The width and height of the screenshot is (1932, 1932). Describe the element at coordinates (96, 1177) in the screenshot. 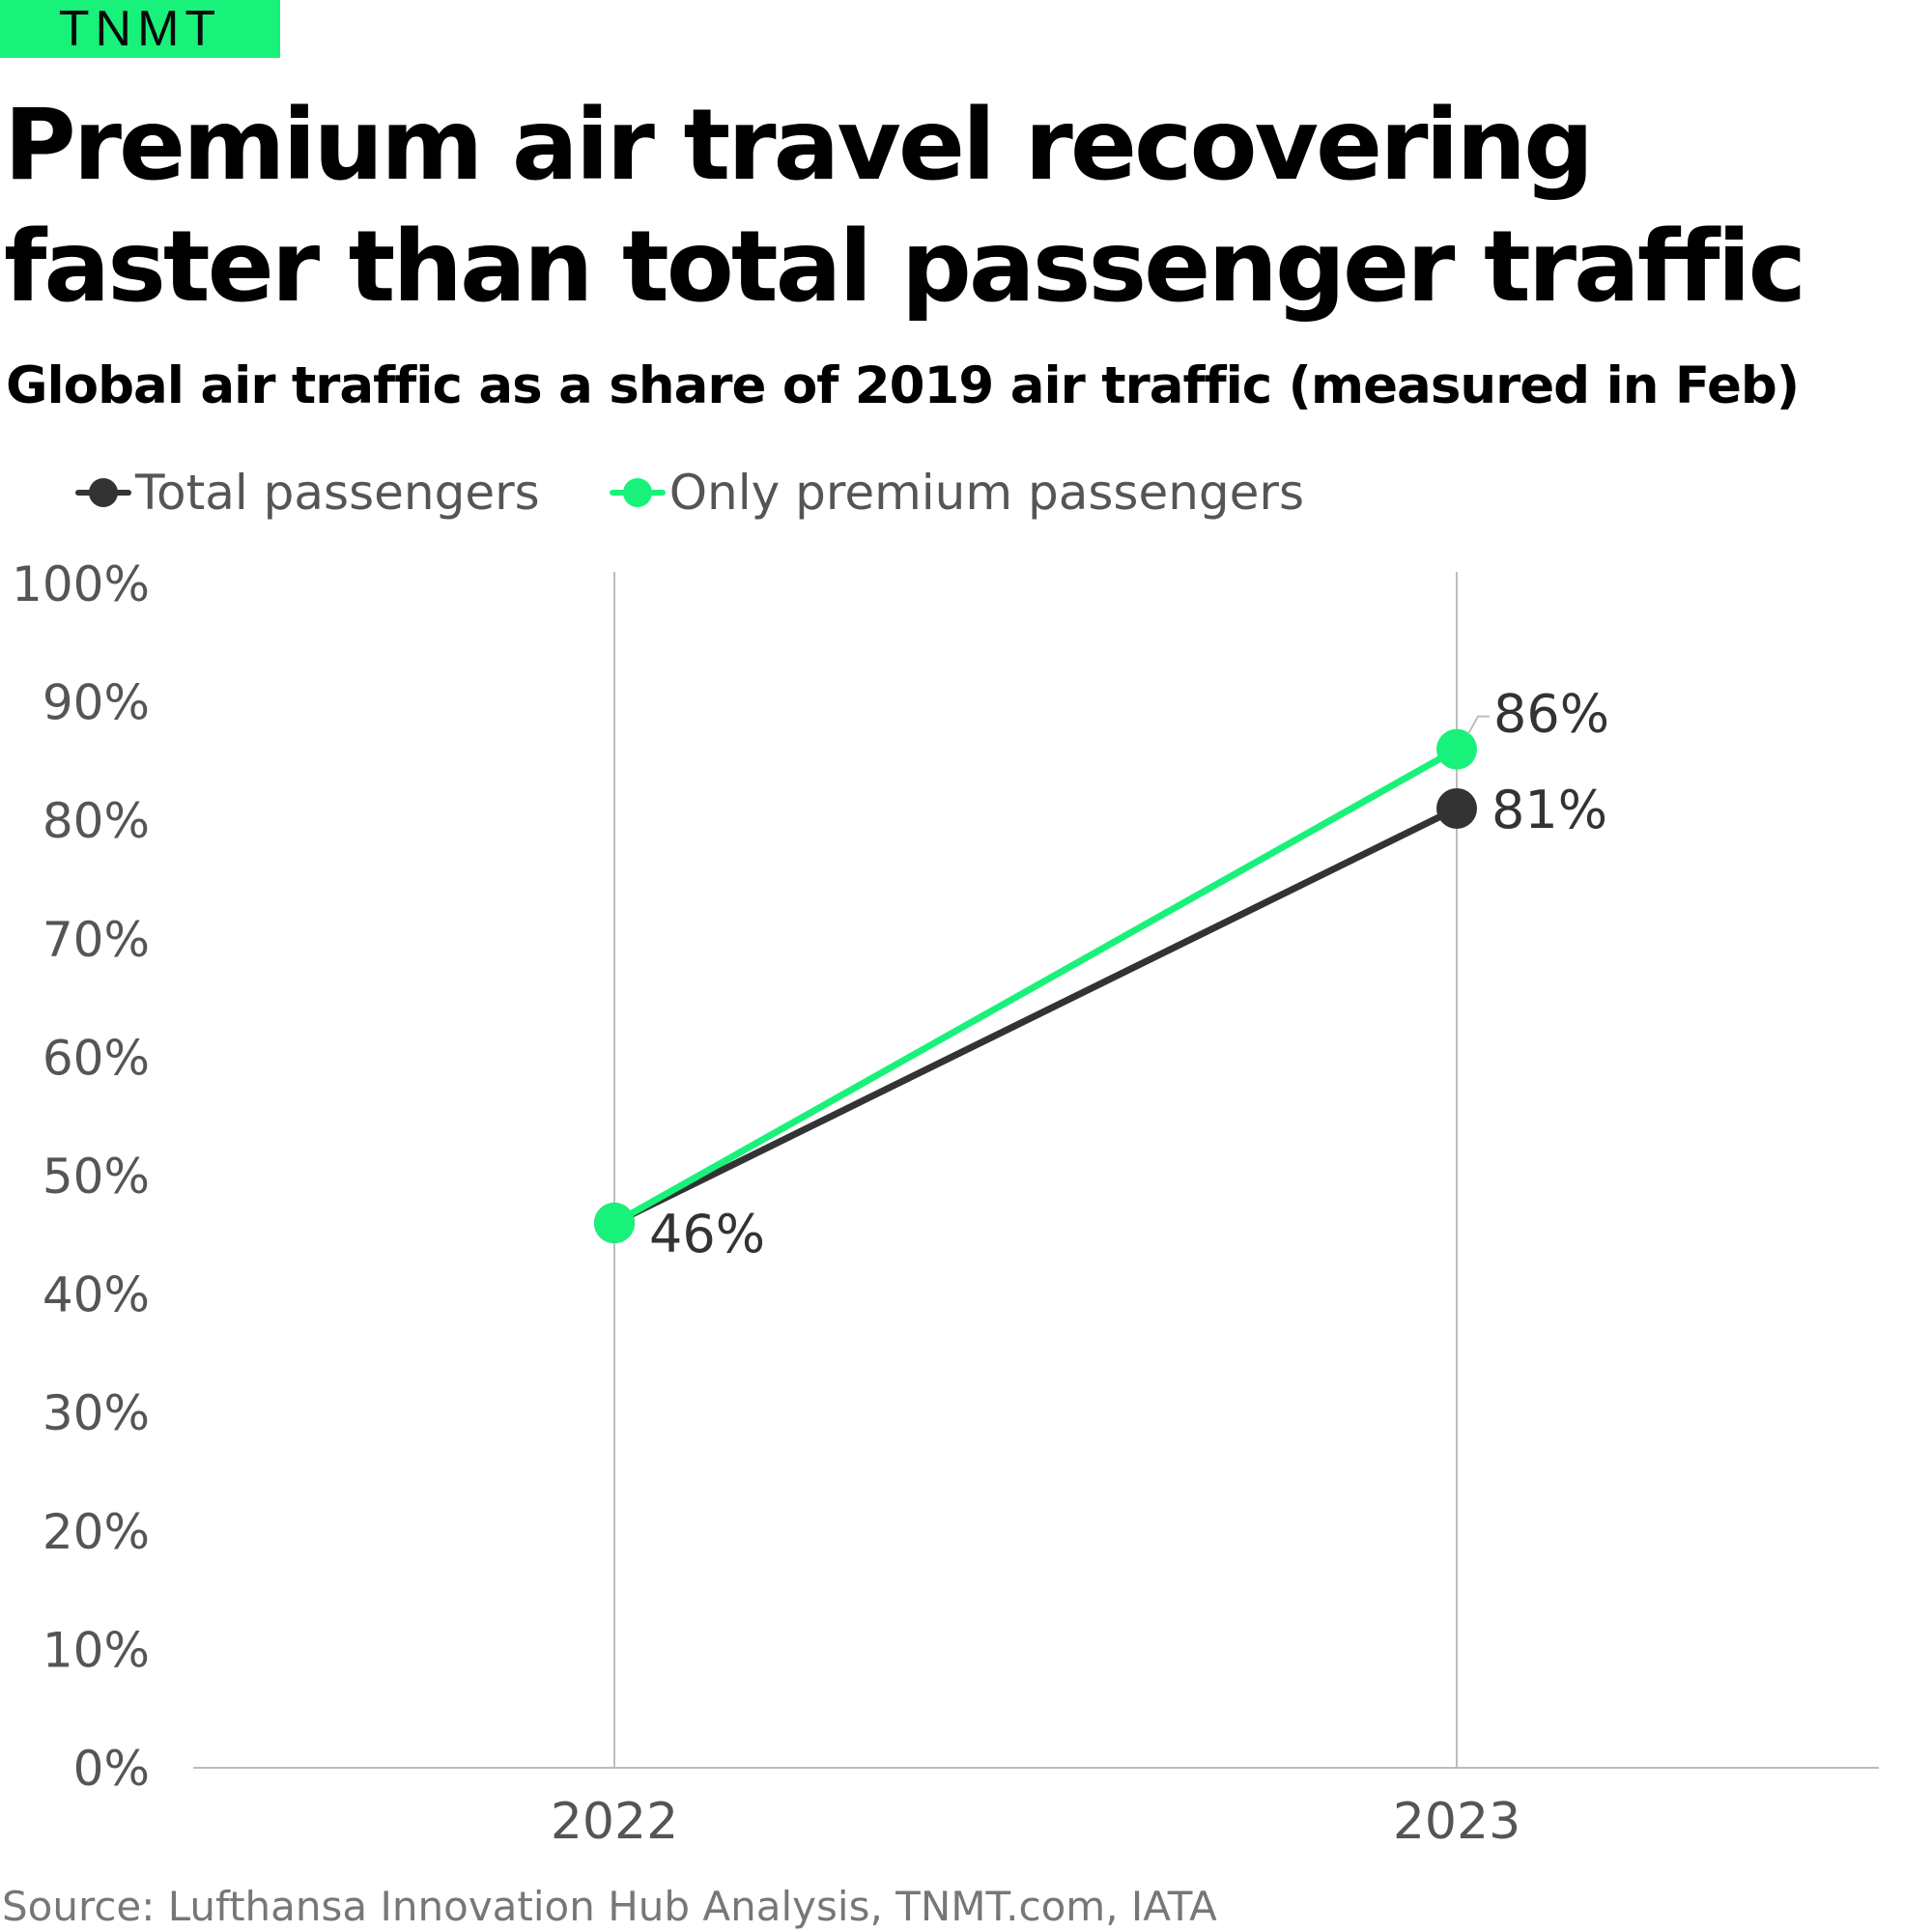

I see `y-tick-label-50: 50%` at that location.